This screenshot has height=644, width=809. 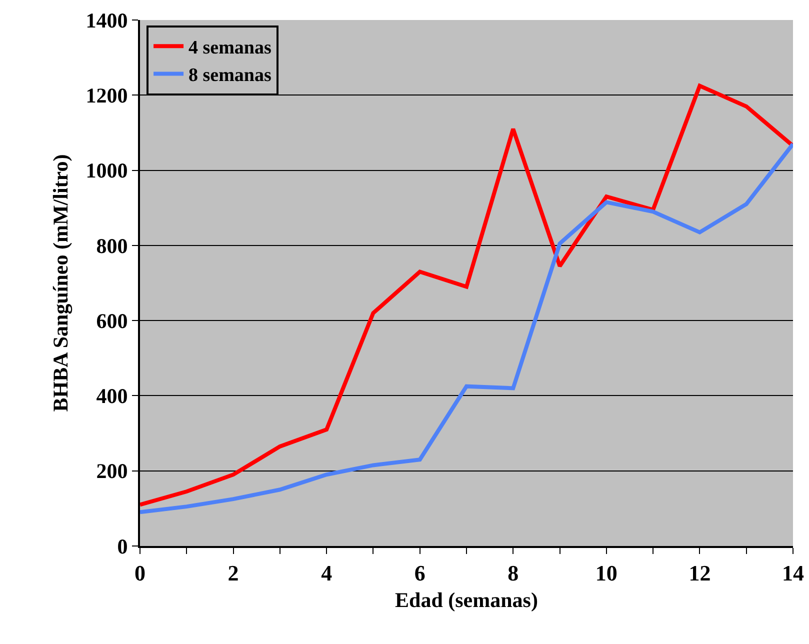 I want to click on y-tick-label: 800, so click(x=112, y=246).